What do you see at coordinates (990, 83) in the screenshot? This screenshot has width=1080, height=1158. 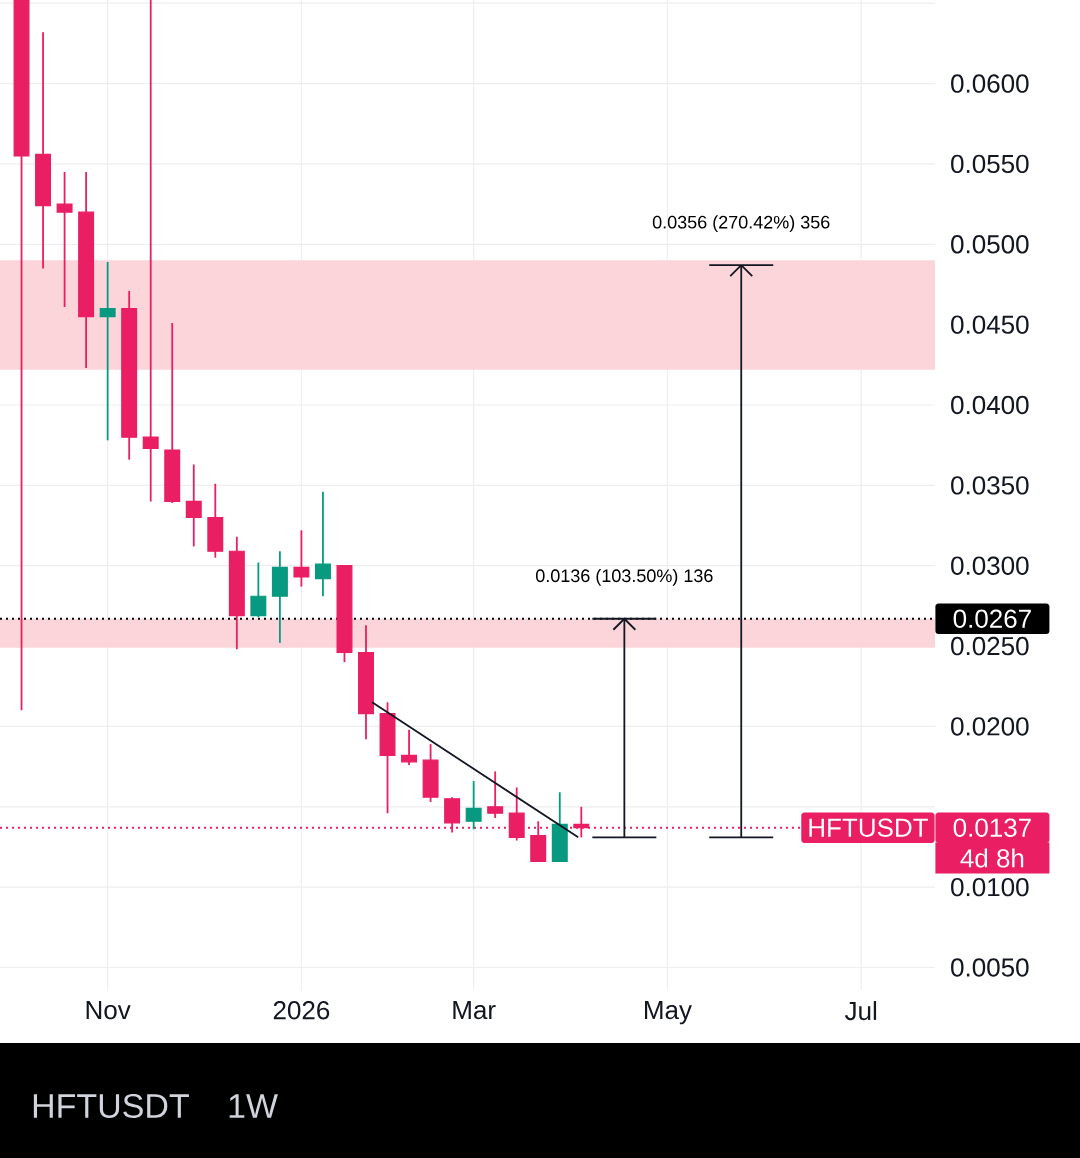 I see `y-tick-label: 0.0600` at bounding box center [990, 83].